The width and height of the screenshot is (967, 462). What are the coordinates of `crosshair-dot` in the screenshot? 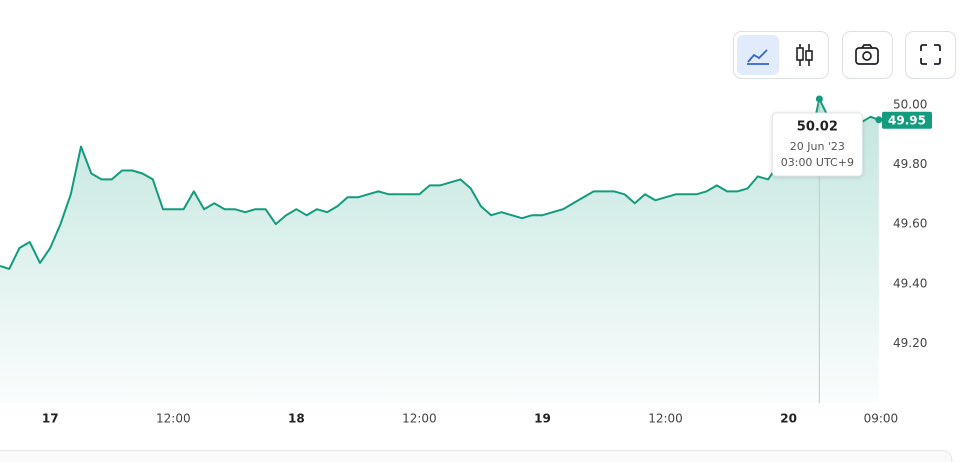 It's located at (819, 99).